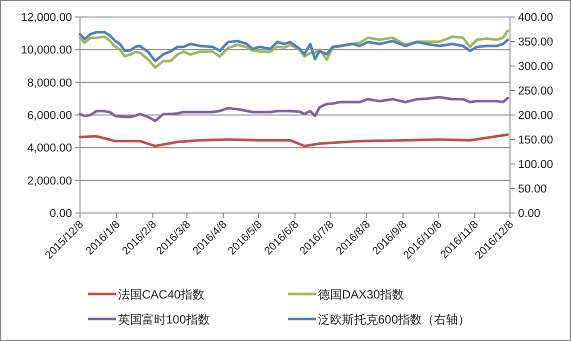 The width and height of the screenshot is (571, 341). What do you see at coordinates (536, 140) in the screenshot?
I see `y2-tick-label: 150.00` at bounding box center [536, 140].